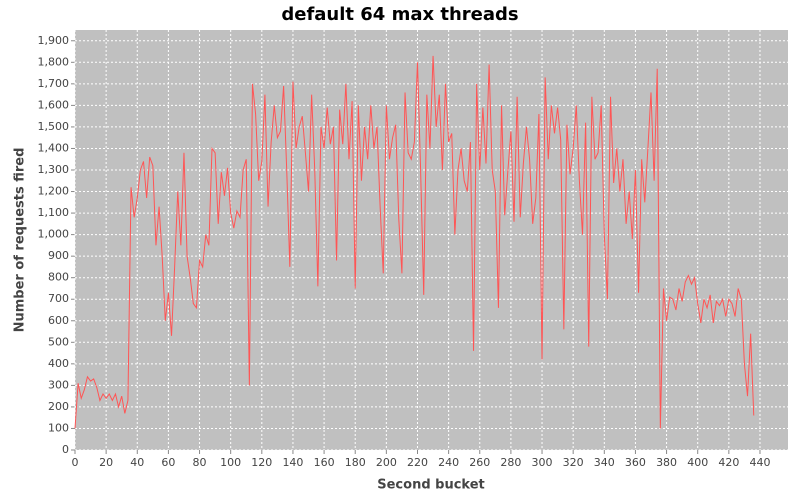 This screenshot has width=800, height=500. I want to click on x-tick-label: 80, so click(200, 462).